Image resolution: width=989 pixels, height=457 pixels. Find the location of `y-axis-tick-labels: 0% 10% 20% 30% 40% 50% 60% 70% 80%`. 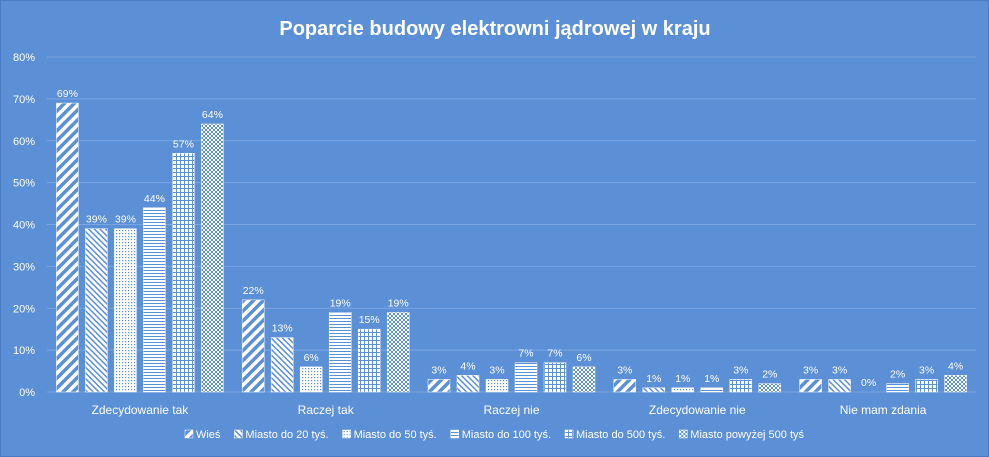

y-axis-tick-labels: 0% 10% 20% 30% 40% 50% 60% 70% 80% is located at coordinates (24, 225).